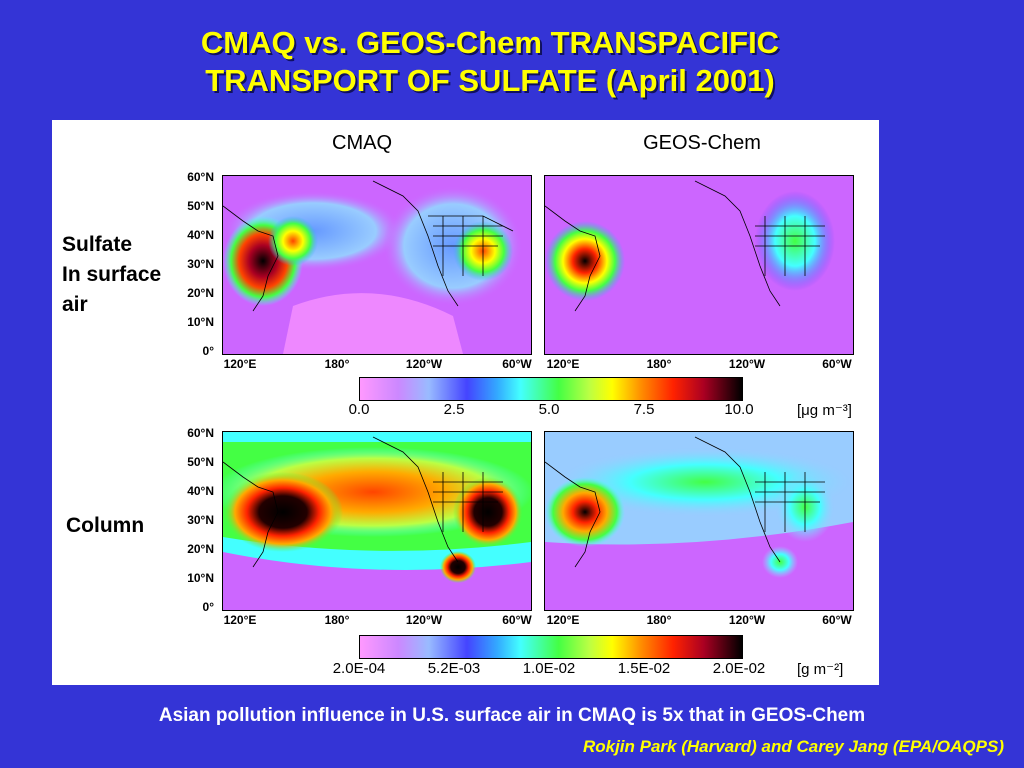  I want to click on colorbar-tick: 2.0E-04, so click(359, 668).